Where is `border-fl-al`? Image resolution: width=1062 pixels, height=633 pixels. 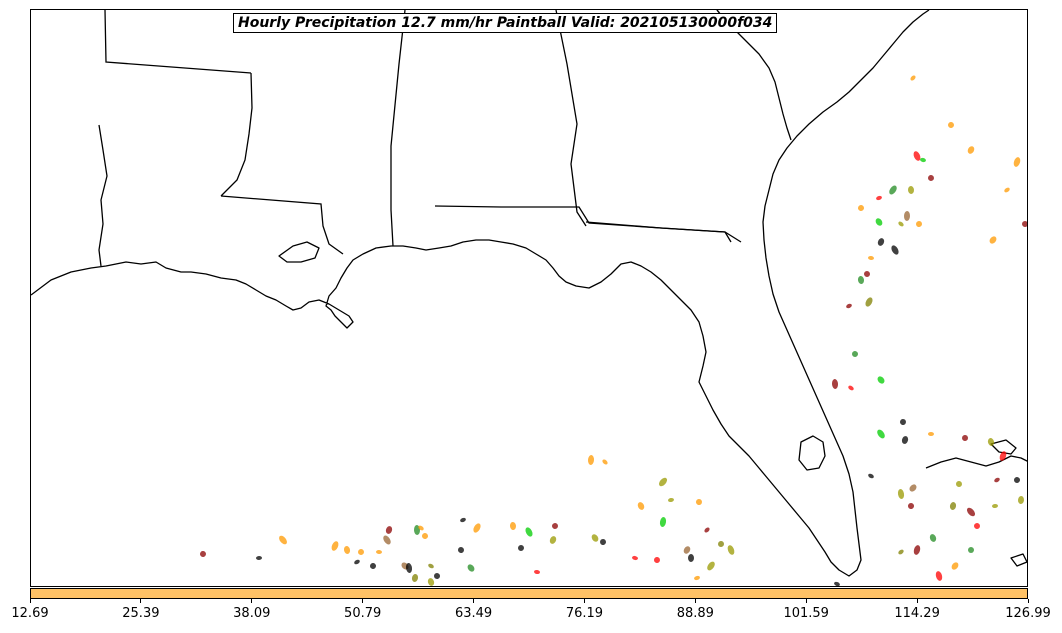
border-fl-al is located at coordinates (588, 224).